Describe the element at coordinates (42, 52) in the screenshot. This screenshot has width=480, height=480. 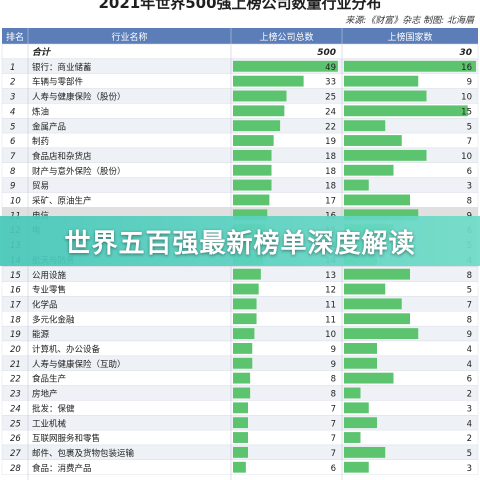
I see `total-label: 合计` at that location.